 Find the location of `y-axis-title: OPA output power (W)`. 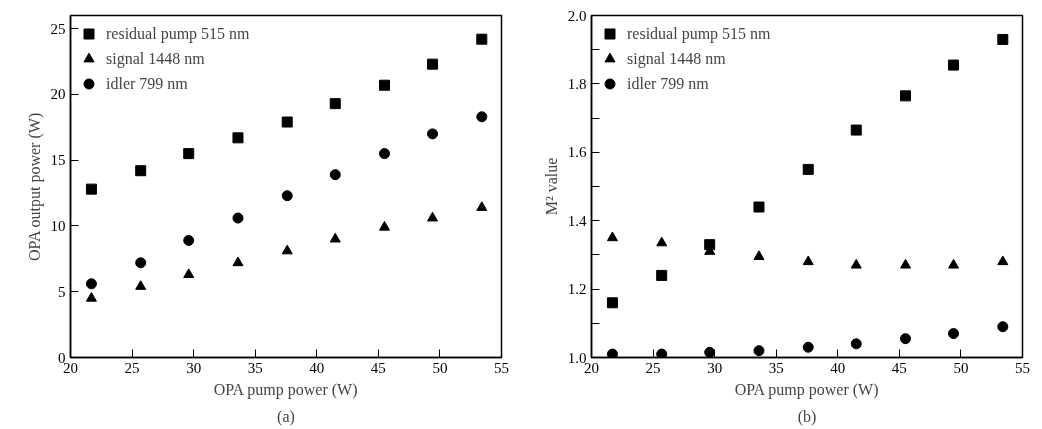

y-axis-title: OPA output power (W) is located at coordinates (34, 187).